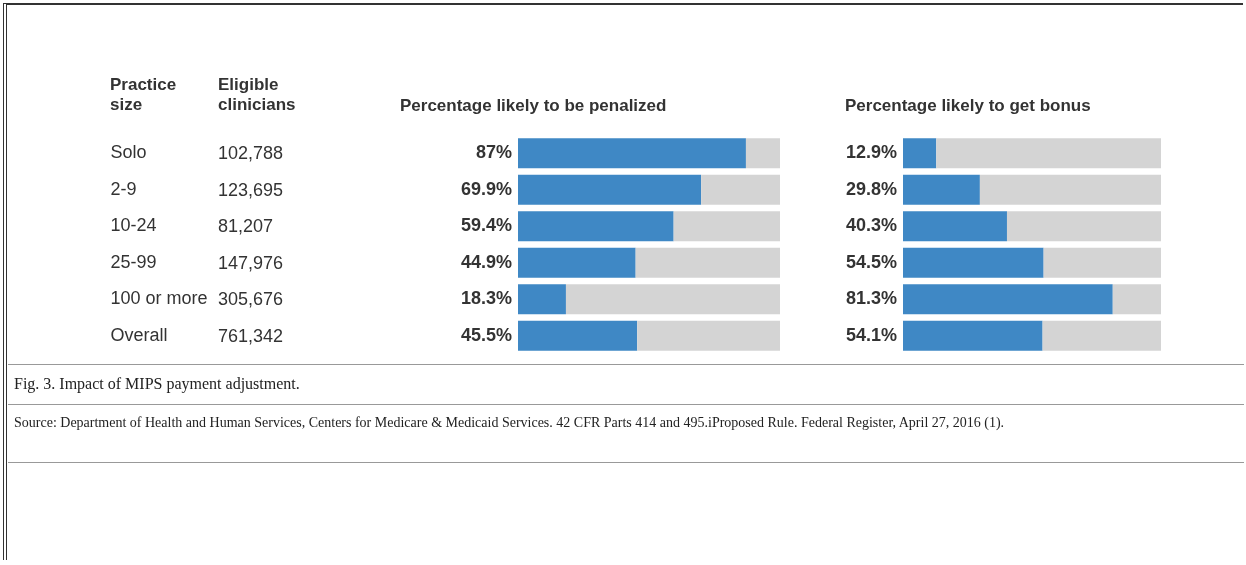  Describe the element at coordinates (871, 225) in the screenshot. I see `data-label: 40.3%` at that location.